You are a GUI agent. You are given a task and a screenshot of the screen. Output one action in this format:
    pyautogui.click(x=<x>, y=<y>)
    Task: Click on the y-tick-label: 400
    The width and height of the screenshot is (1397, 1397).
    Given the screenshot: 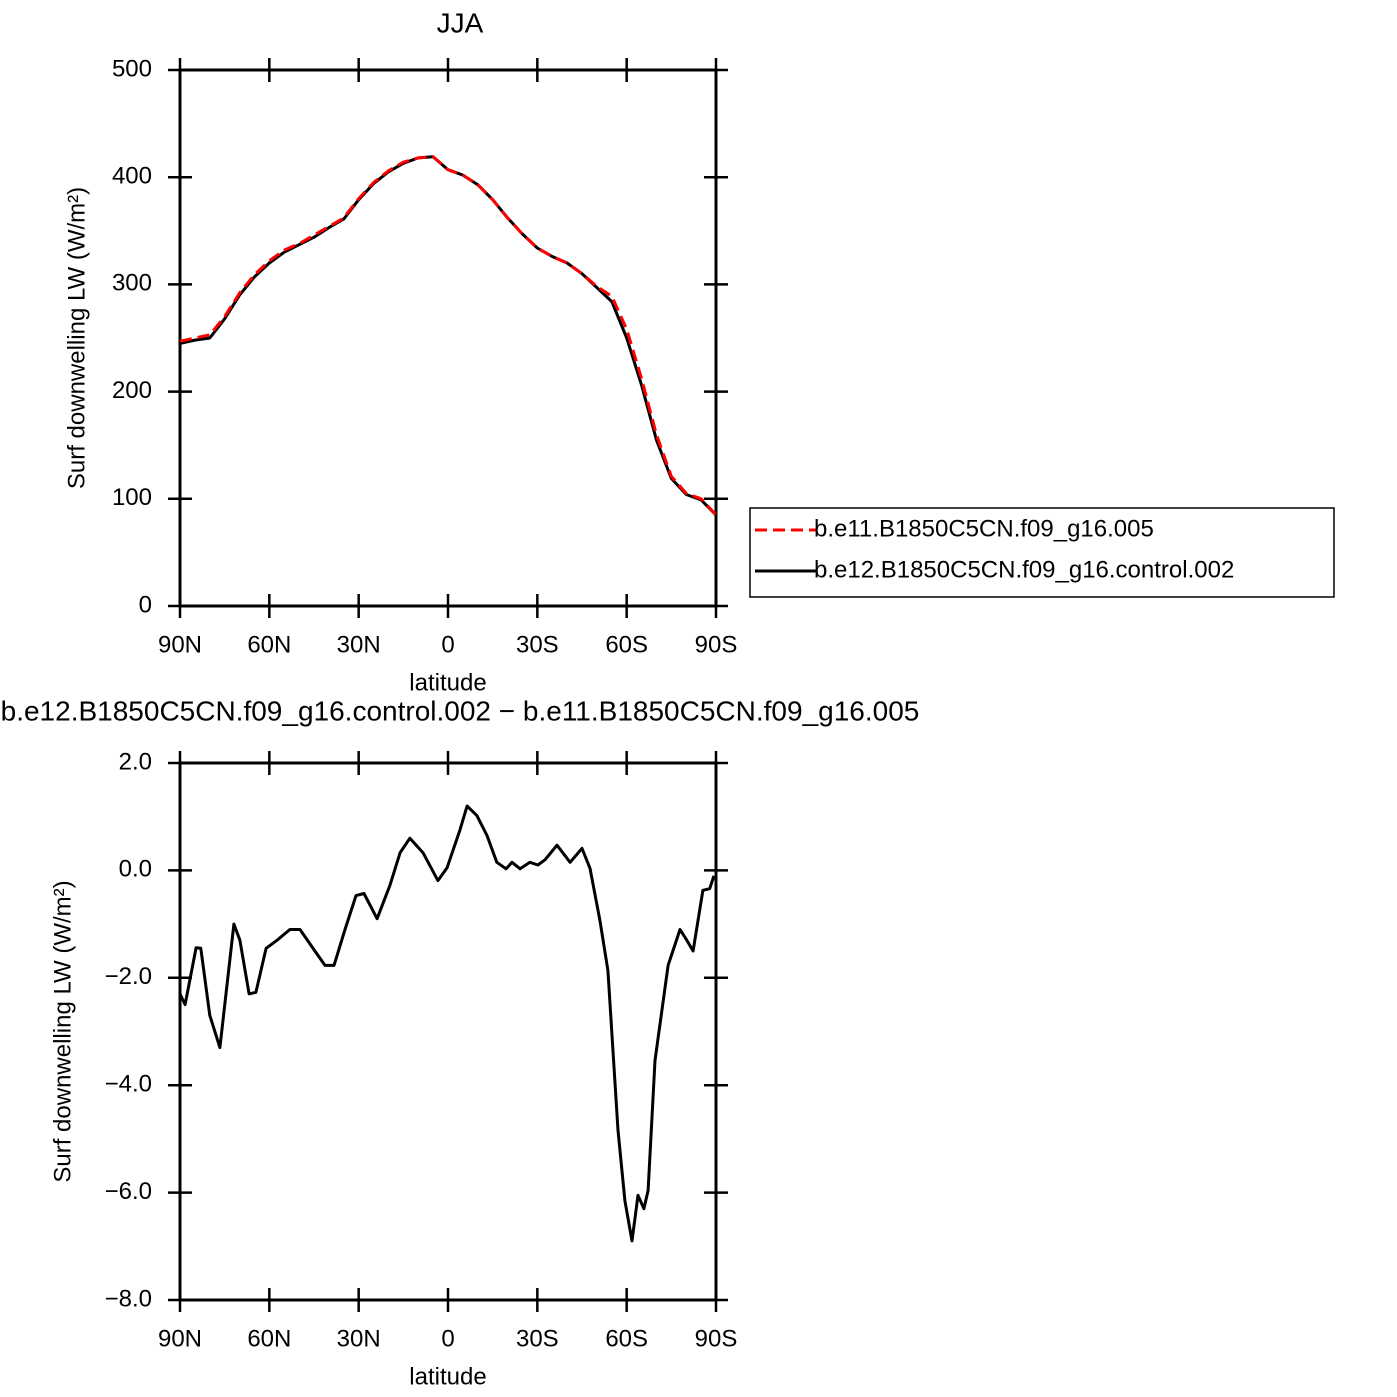 What is the action you would take?
    pyautogui.click(x=132, y=176)
    